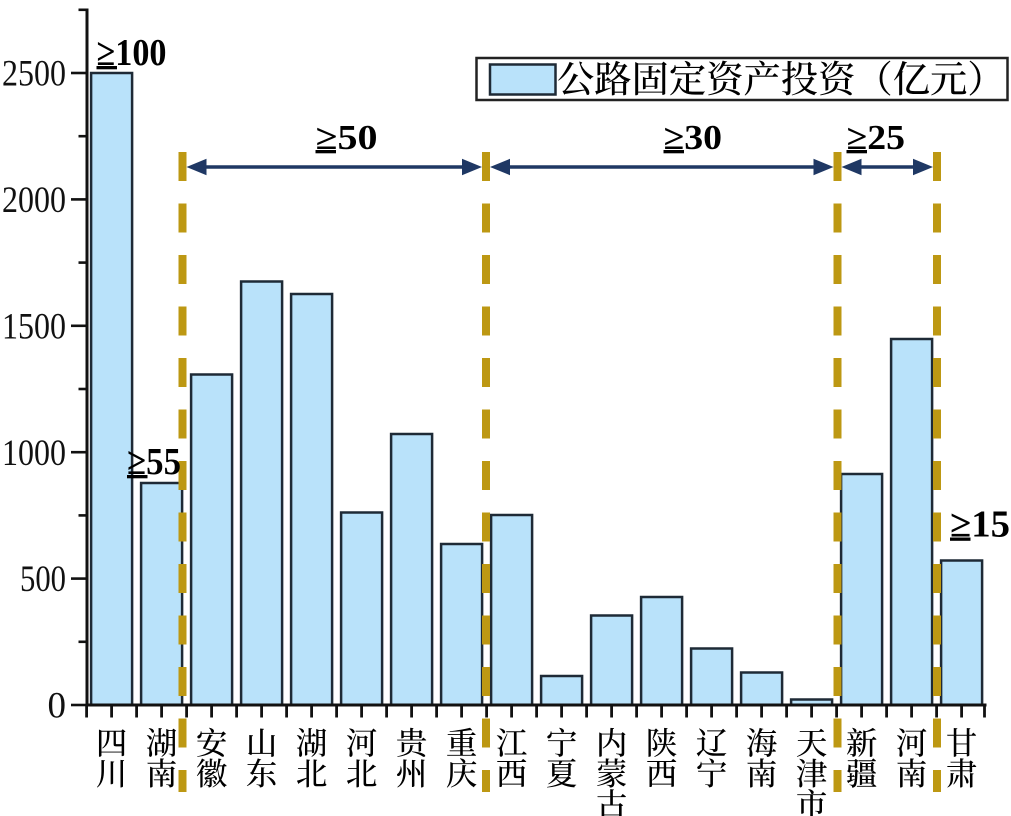 Image resolution: width=1011 pixels, height=816 pixels. Describe the element at coordinates (34, 326) in the screenshot. I see `svg-text: 1500` at that location.